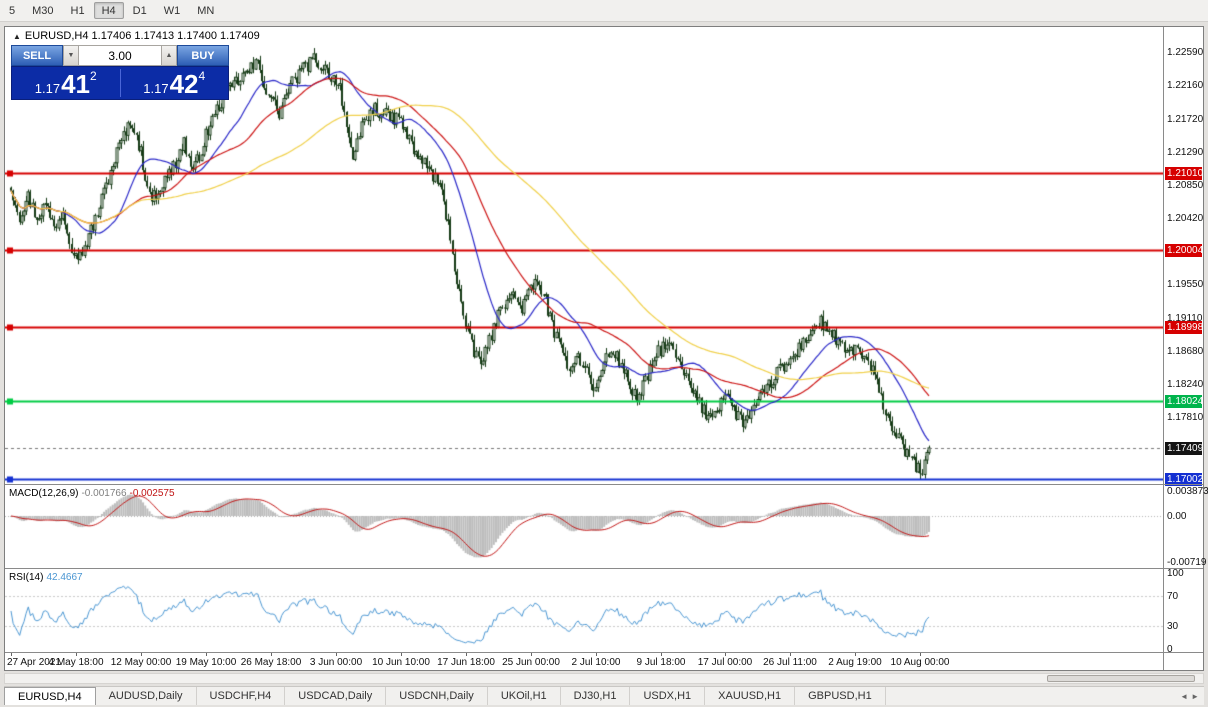  What do you see at coordinates (71, 55) in the screenshot?
I see `volume-decrease-button: ▼` at bounding box center [71, 55].